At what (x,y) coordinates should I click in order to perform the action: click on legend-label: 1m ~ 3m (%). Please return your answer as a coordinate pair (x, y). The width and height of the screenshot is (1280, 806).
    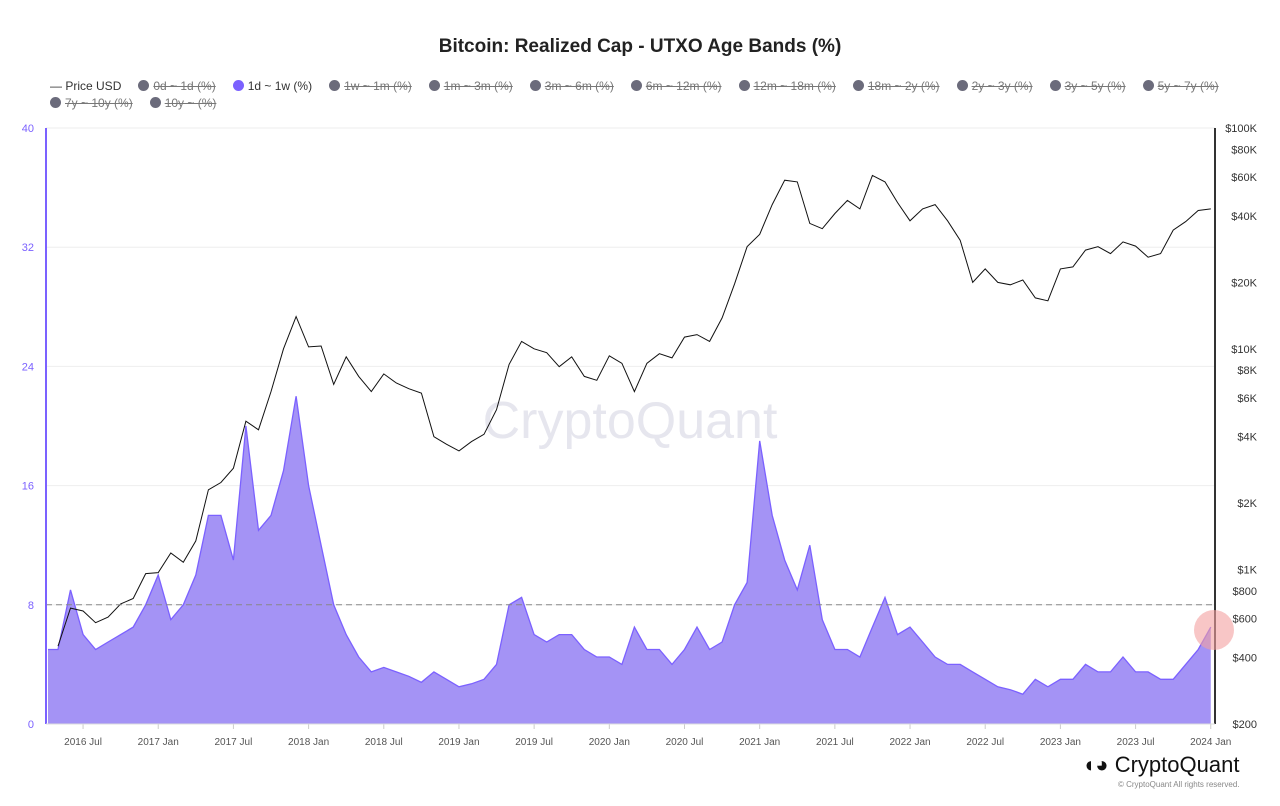
    Looking at the image, I should click on (478, 86).